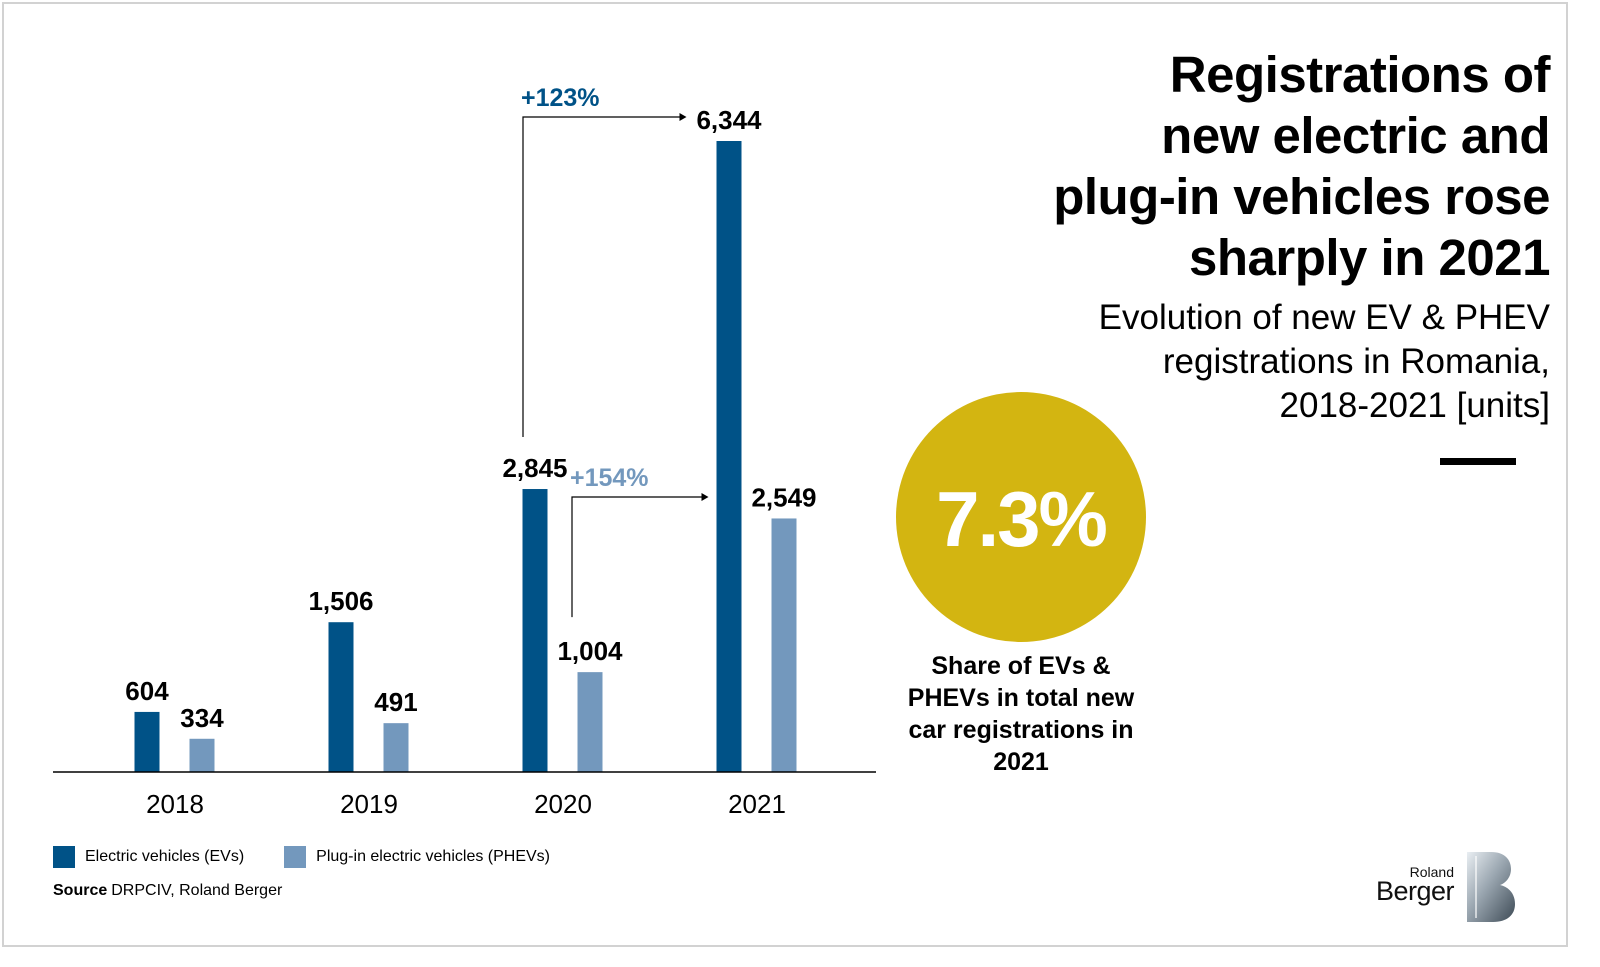  I want to click on phev-bar-2019, so click(396, 747).